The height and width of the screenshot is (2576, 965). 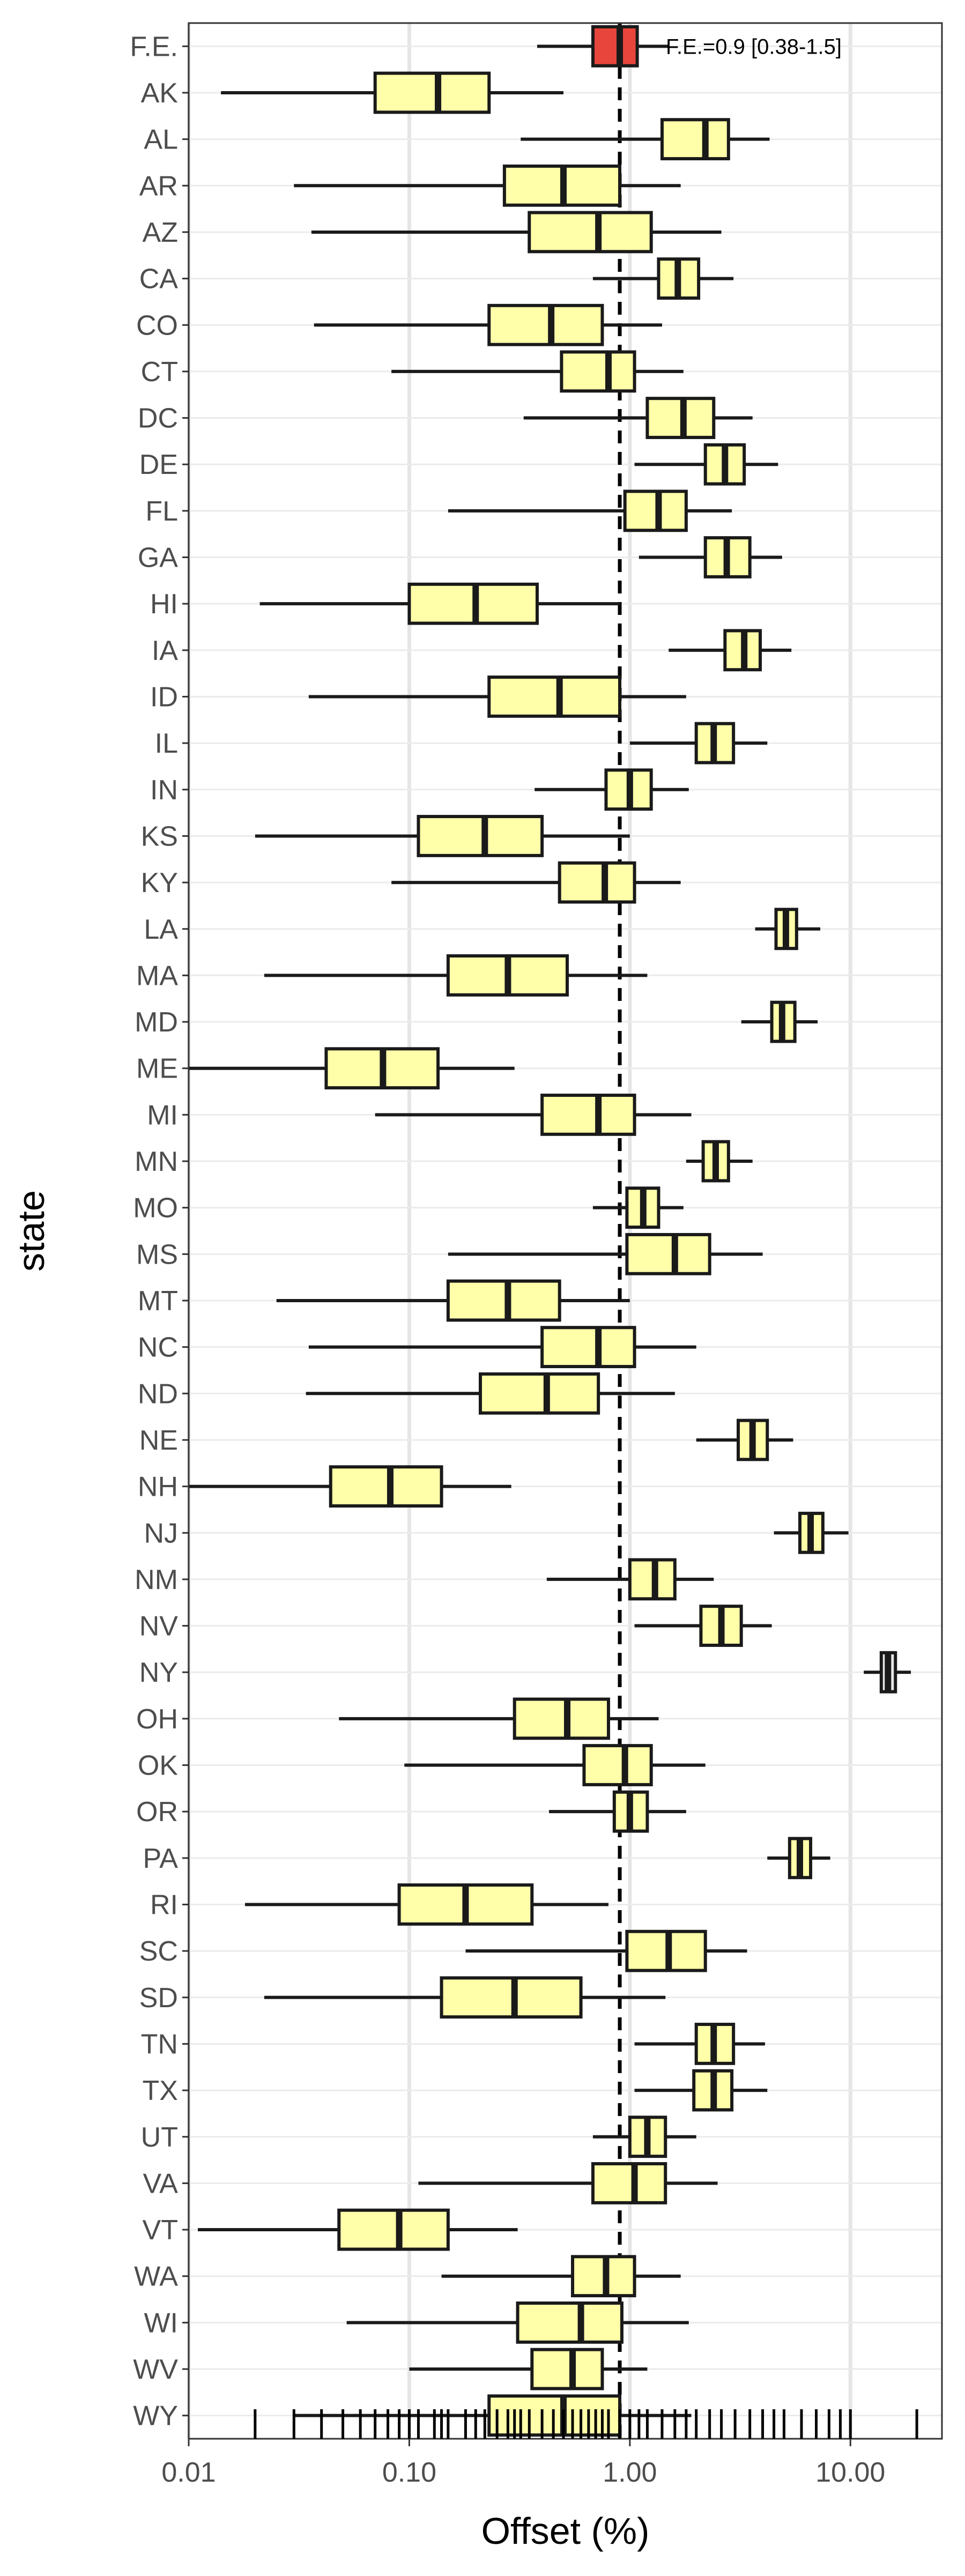 I want to click on box-group-wi, so click(x=517, y=2322).